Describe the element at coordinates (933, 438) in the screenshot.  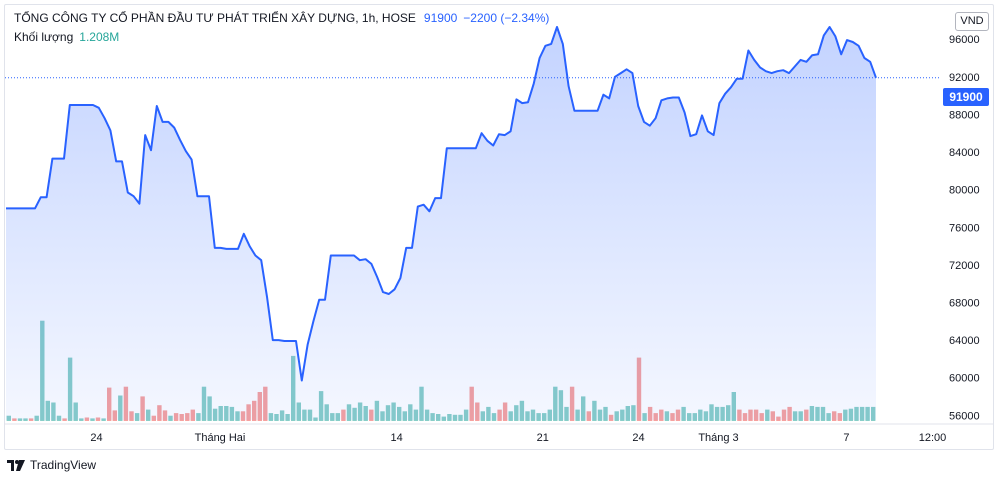
I see `x-tick-label: 12:00` at that location.